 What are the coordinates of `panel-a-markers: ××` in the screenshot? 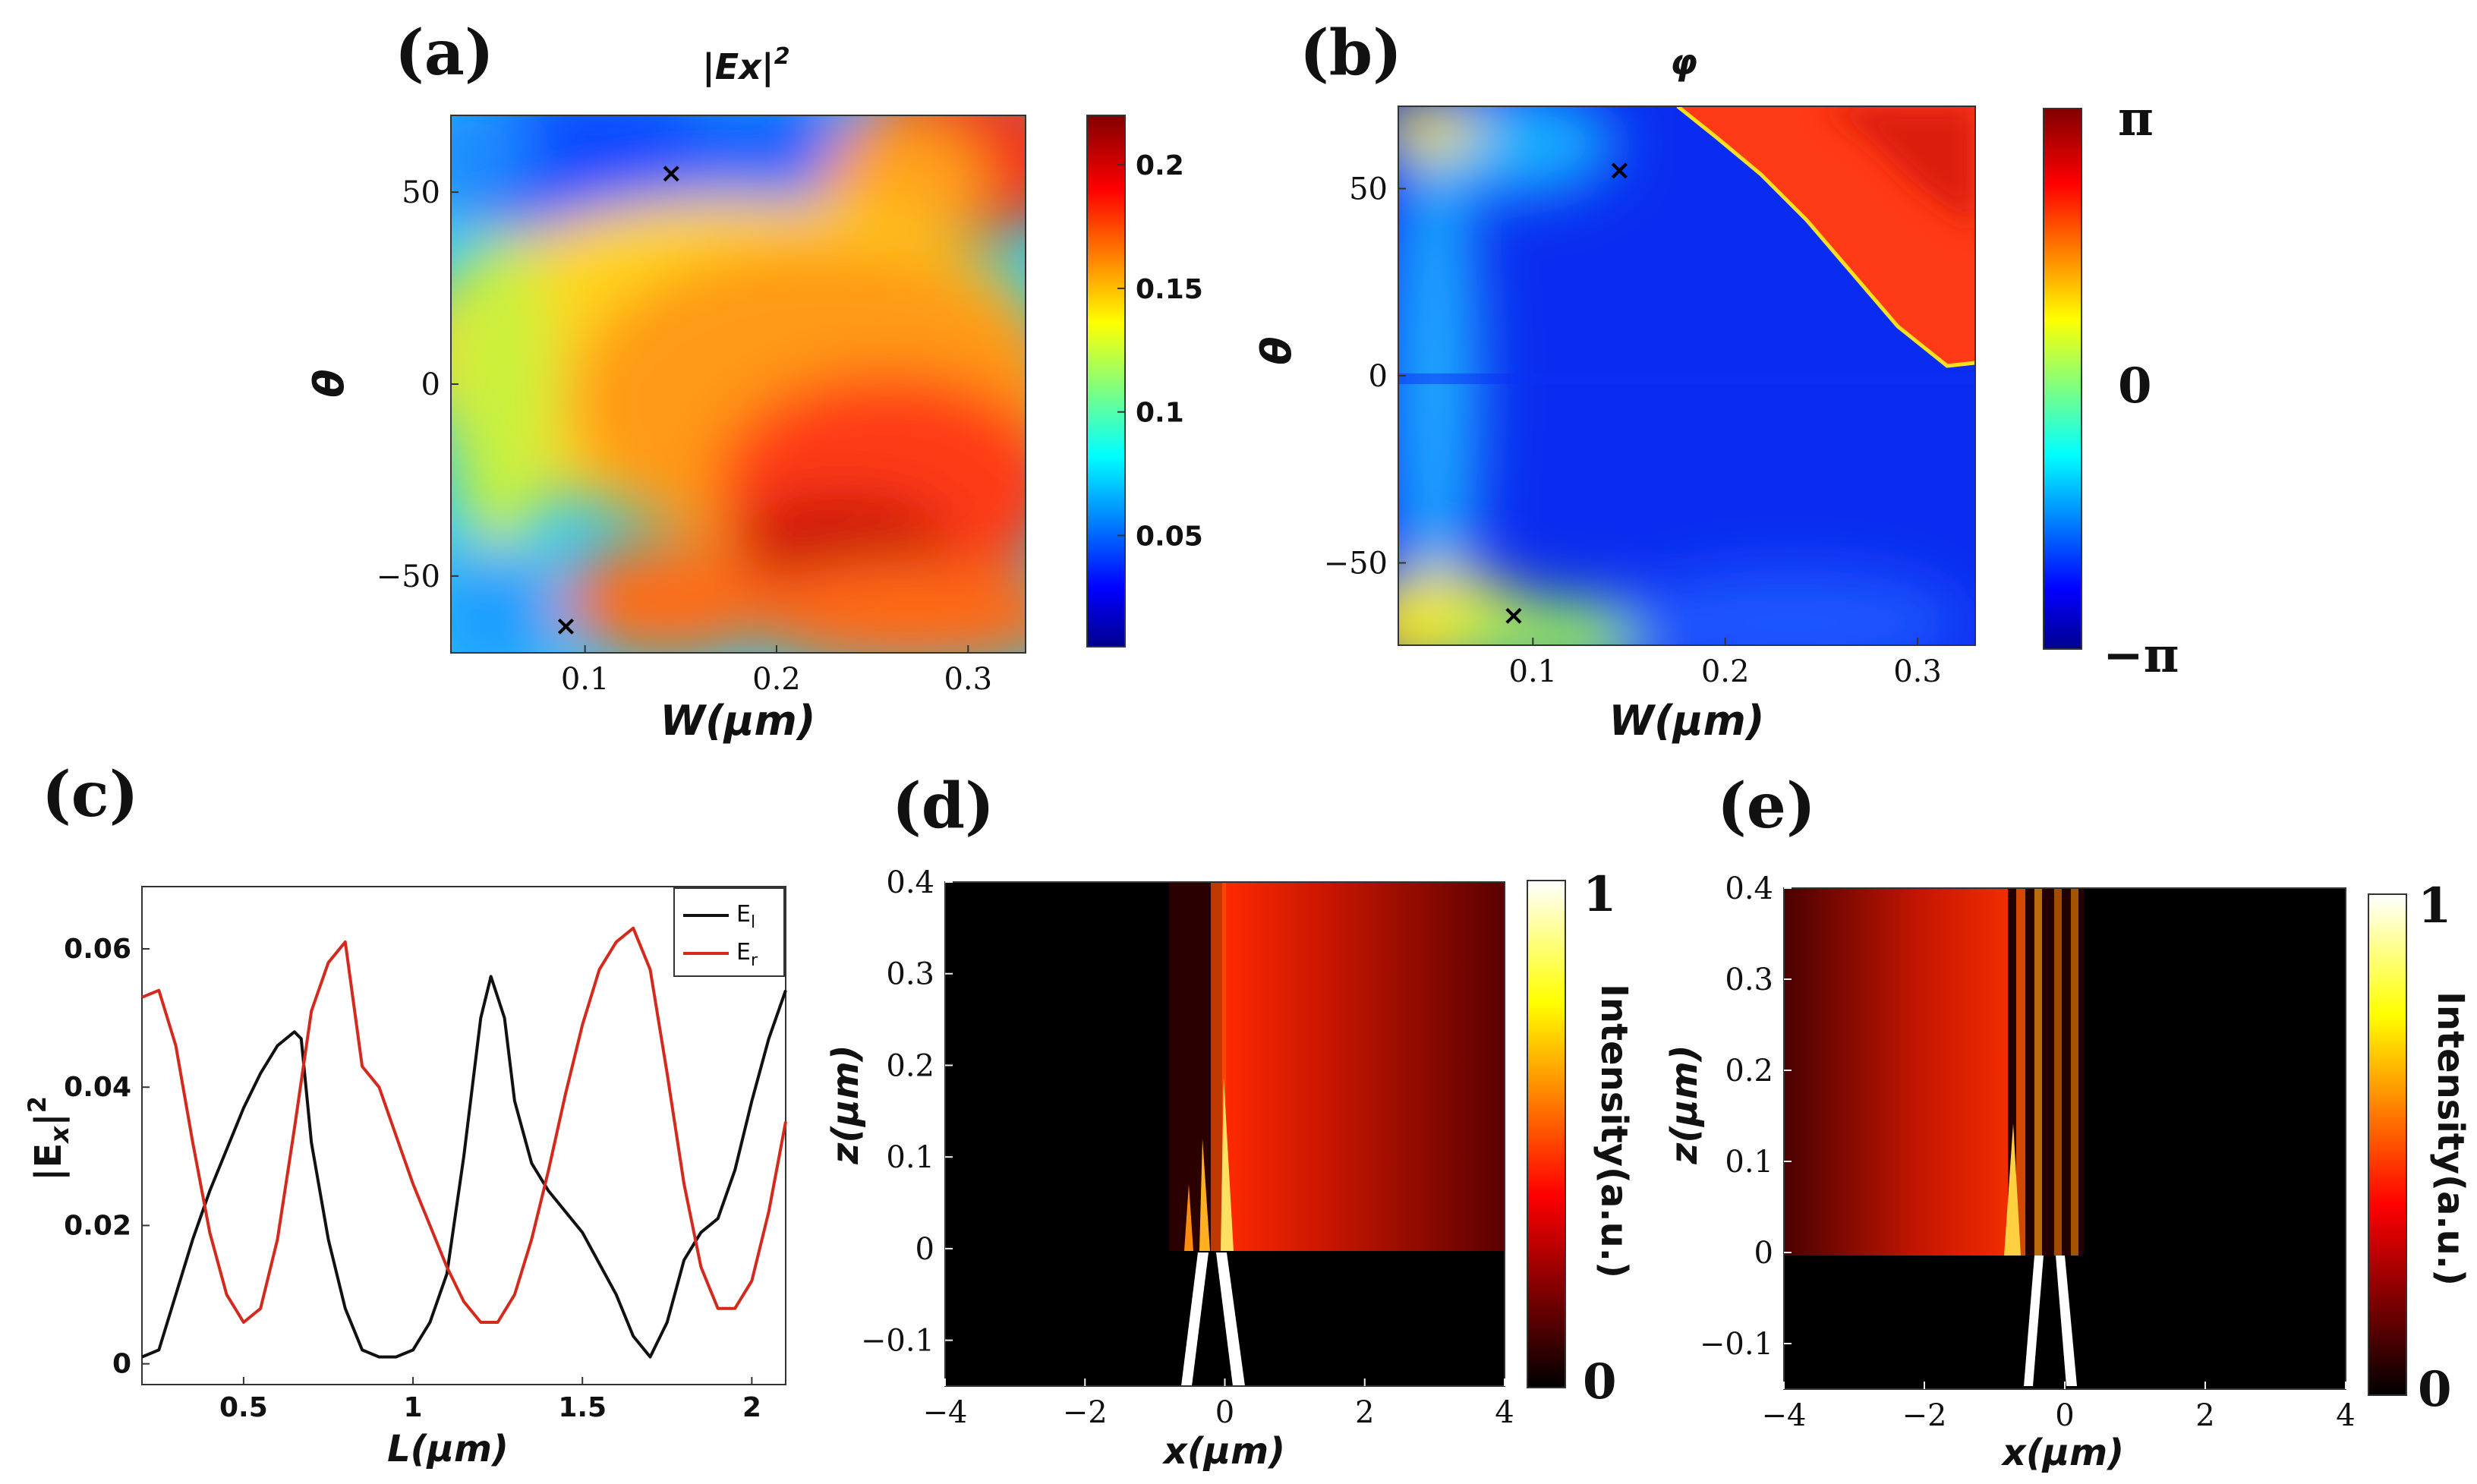 It's located at (618, 400).